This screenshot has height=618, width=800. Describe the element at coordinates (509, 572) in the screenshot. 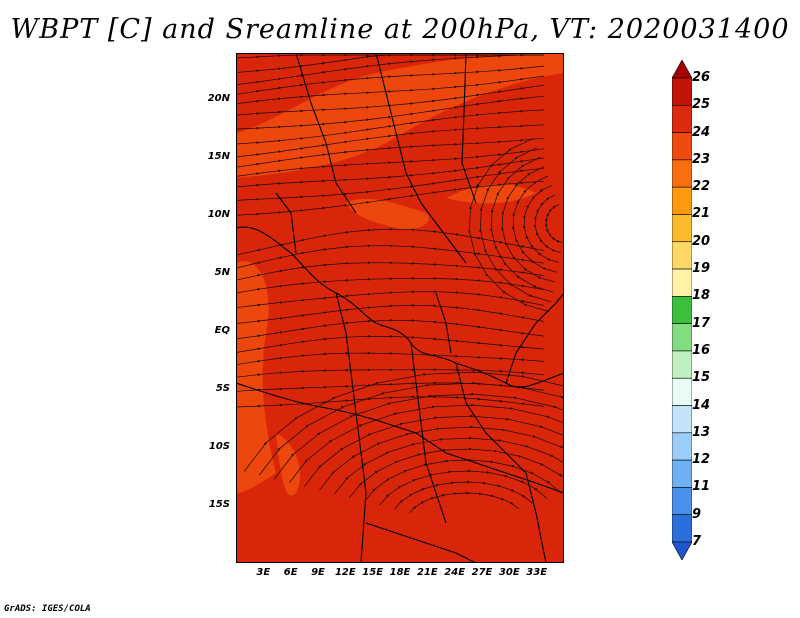

I see `lon-tick-label: 30E` at that location.